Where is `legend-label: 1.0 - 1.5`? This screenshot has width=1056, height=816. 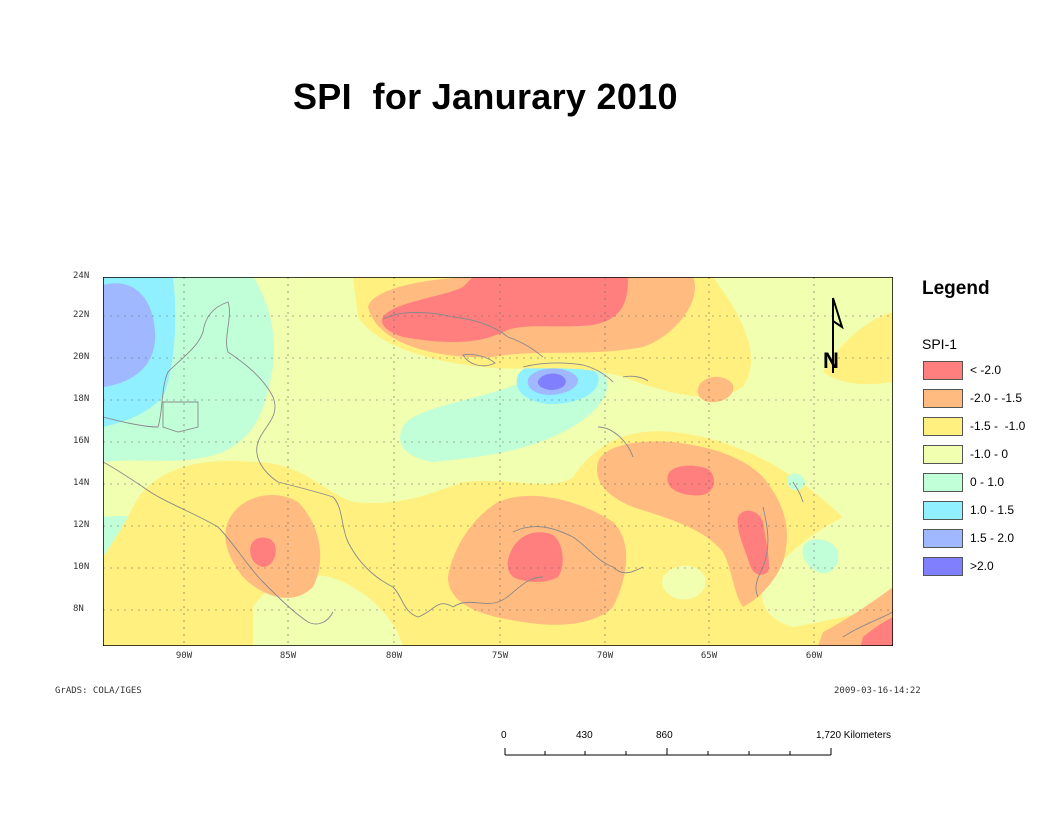
legend-label: 1.0 - 1.5 is located at coordinates (992, 510).